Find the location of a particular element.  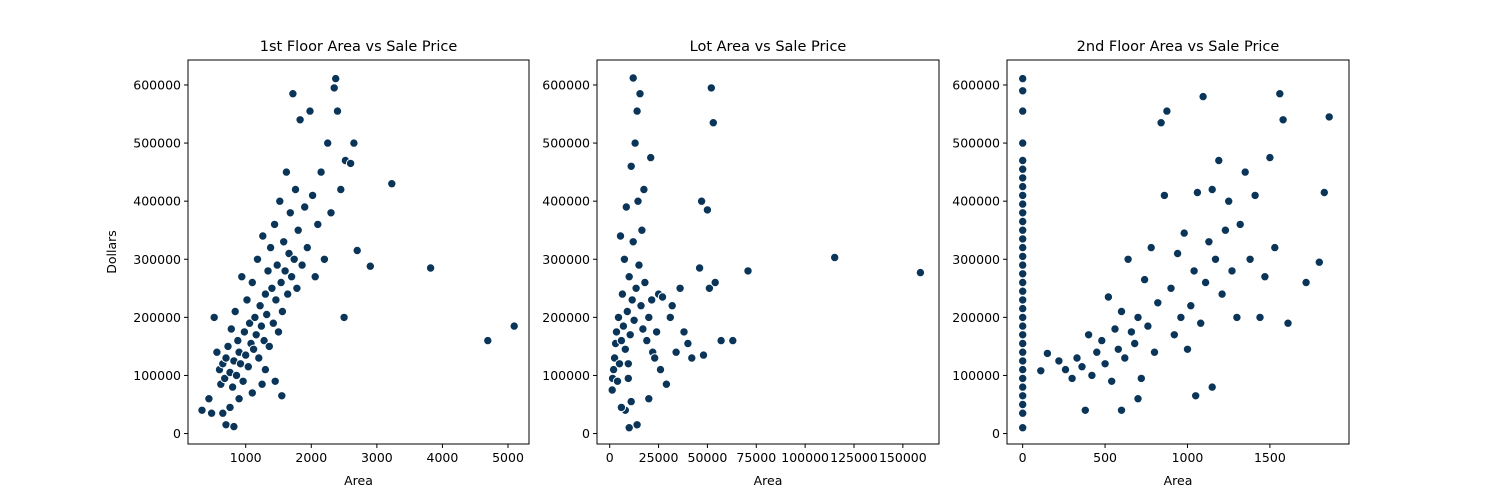

y-tick-label: 500000 is located at coordinates (566, 143).